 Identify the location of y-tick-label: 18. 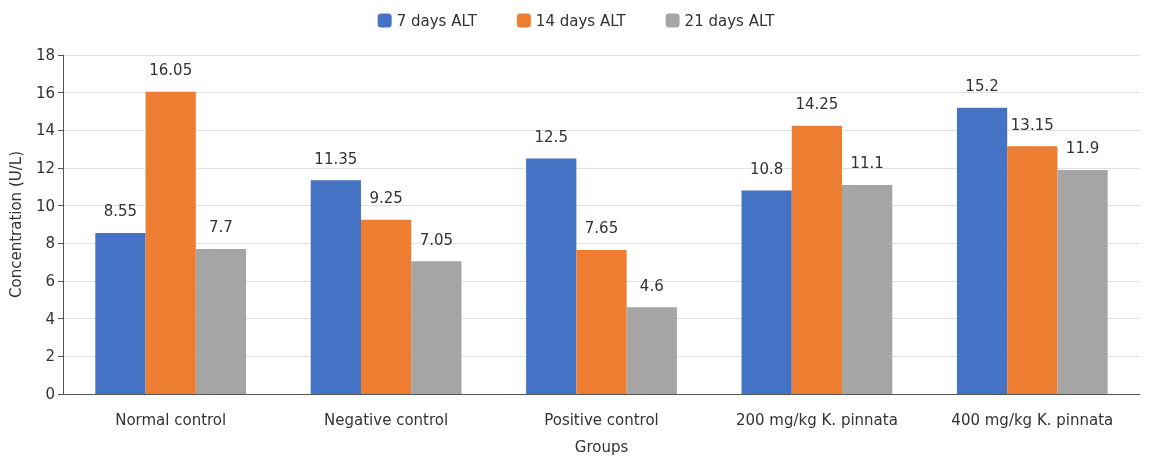
(45, 55).